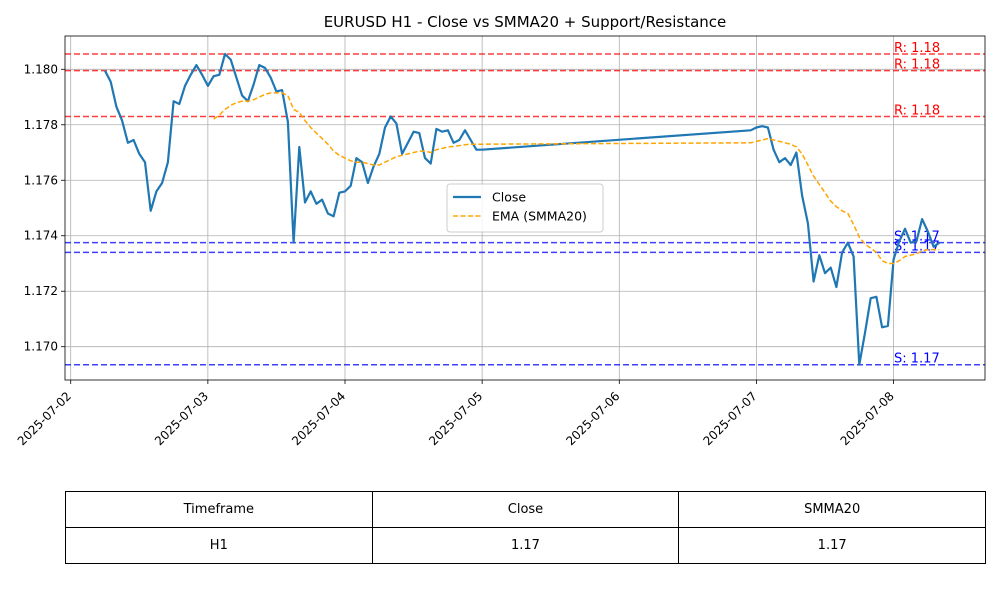 This screenshot has height=600, width=1000. What do you see at coordinates (730, 418) in the screenshot?
I see `x-tick-label: 2025-07-07` at bounding box center [730, 418].